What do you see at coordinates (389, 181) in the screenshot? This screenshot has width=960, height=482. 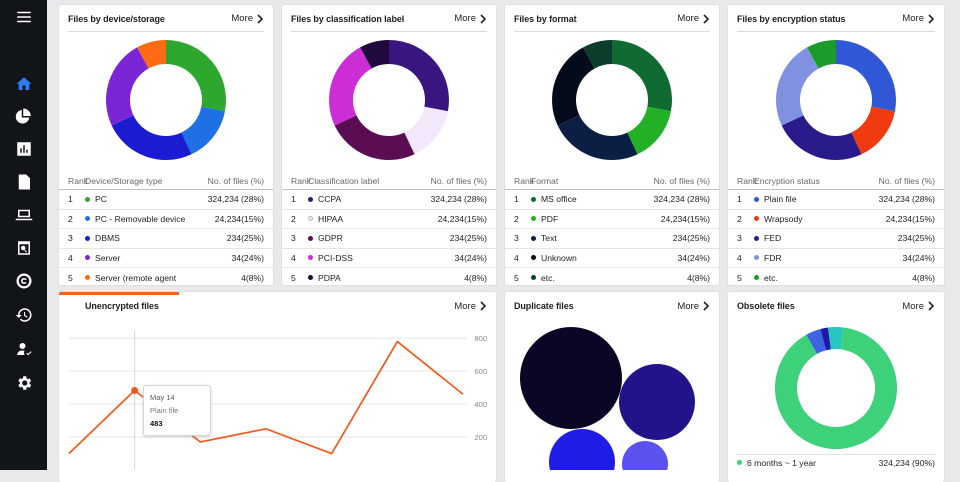 I see `table-header: Rank Classification label No. of files (%)` at bounding box center [389, 181].